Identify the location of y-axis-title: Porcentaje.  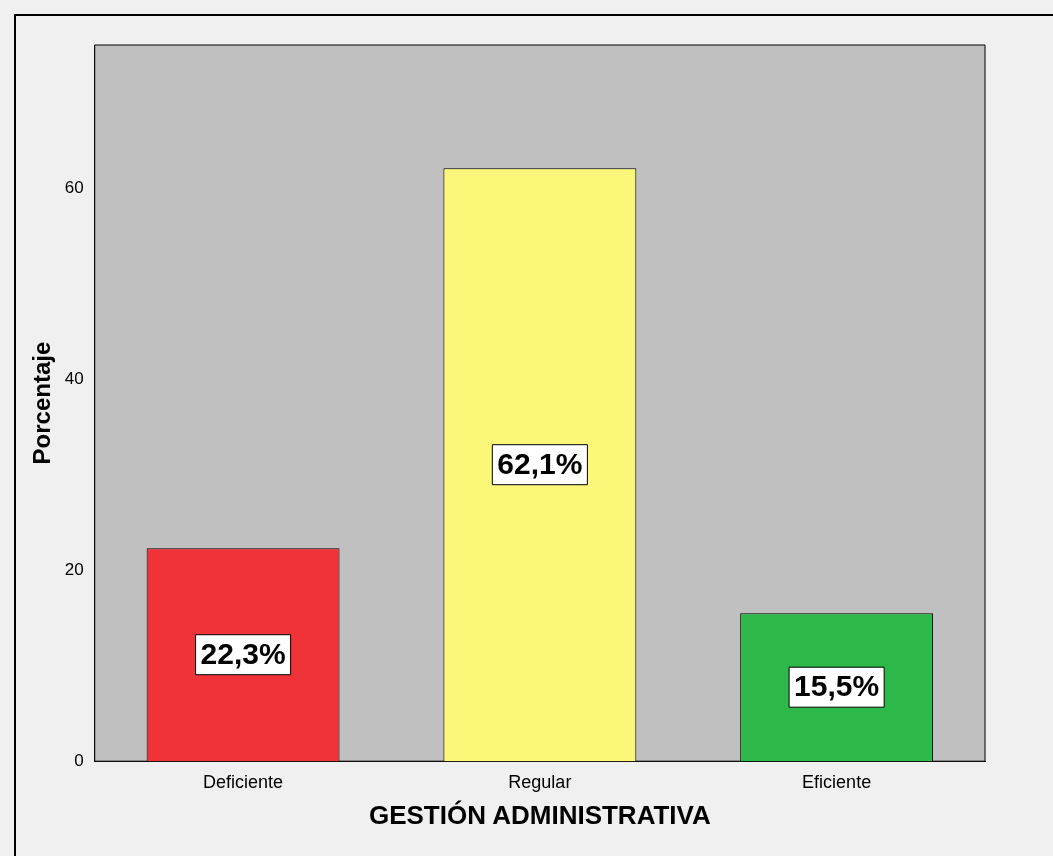
(42, 403).